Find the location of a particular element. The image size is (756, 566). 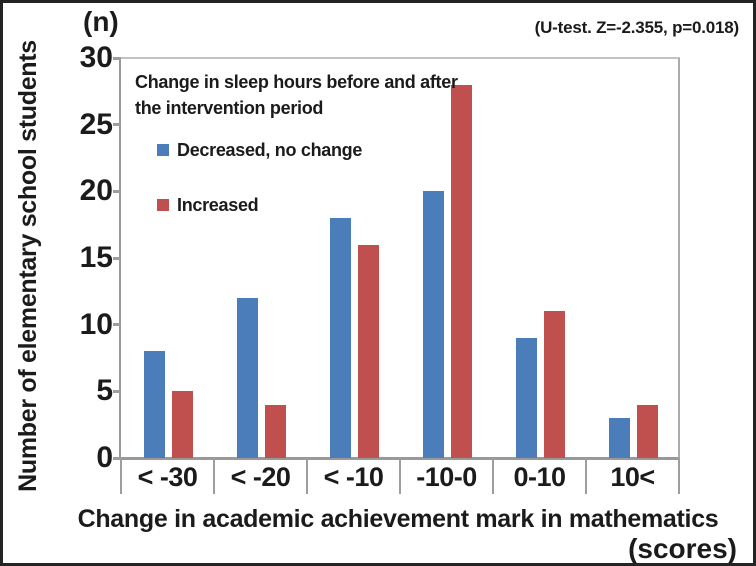

bar-series0-cat4 is located at coordinates (526, 398).